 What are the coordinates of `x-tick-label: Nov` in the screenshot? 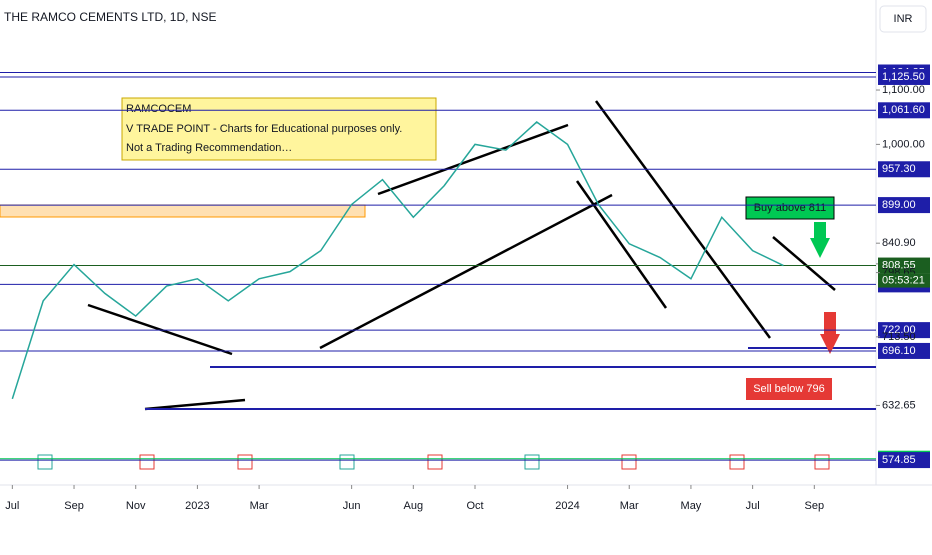 It's located at (136, 506).